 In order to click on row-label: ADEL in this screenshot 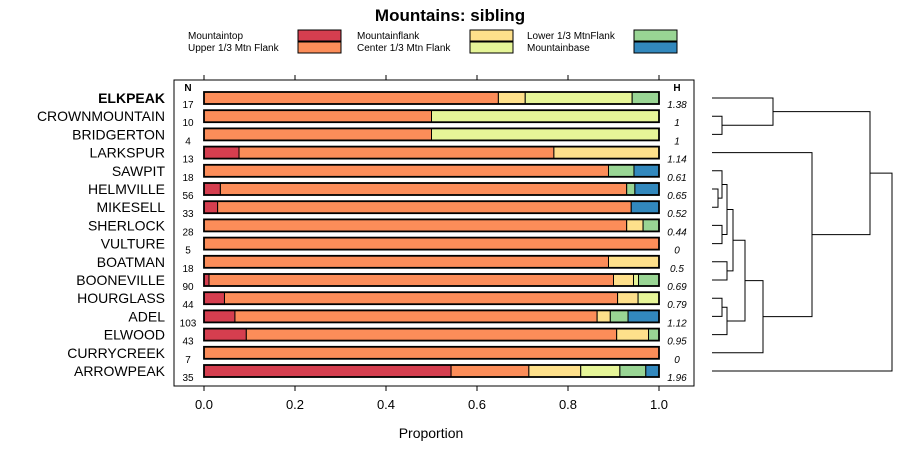, I will do `click(146, 316)`.